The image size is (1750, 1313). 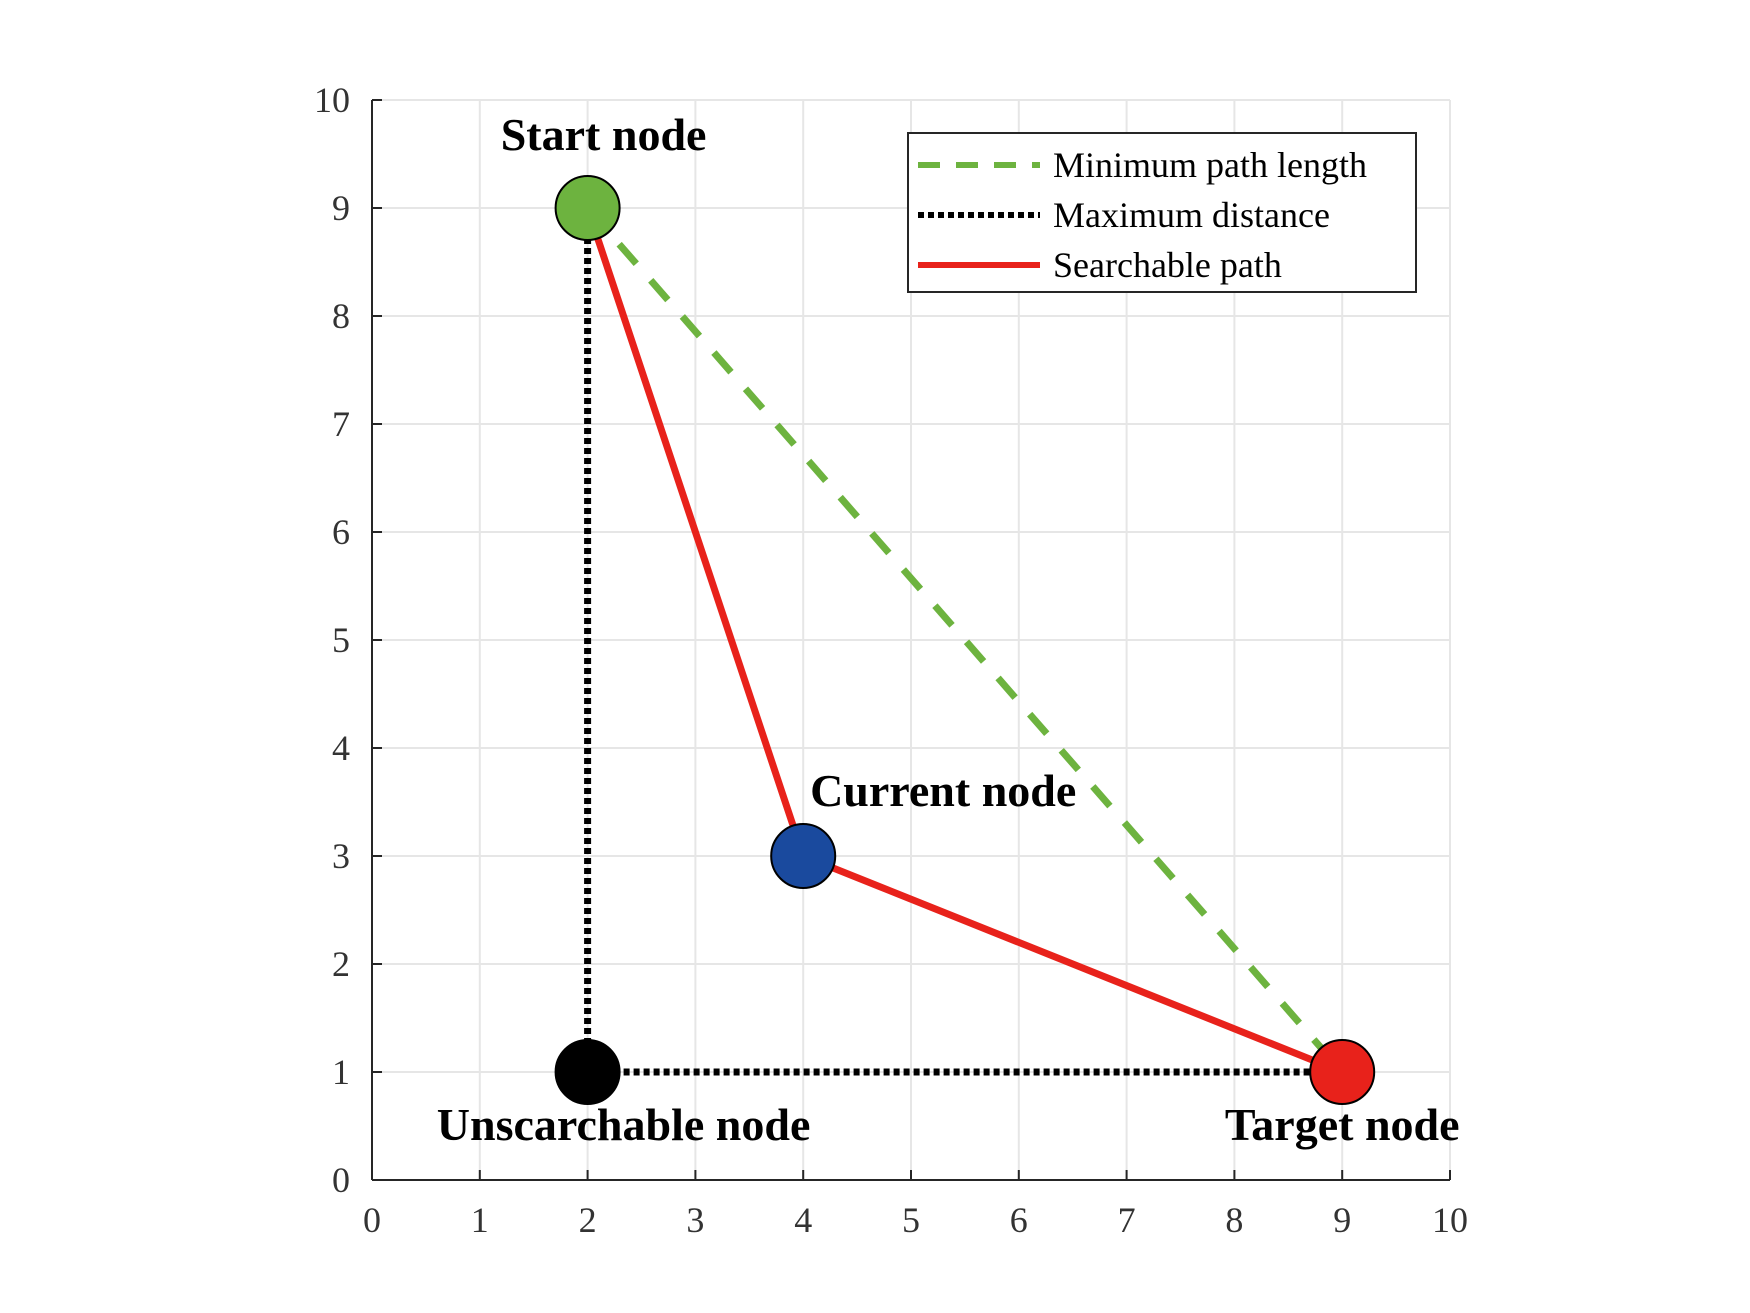 What do you see at coordinates (480, 1220) in the screenshot?
I see `x-tick-label-1: 1` at bounding box center [480, 1220].